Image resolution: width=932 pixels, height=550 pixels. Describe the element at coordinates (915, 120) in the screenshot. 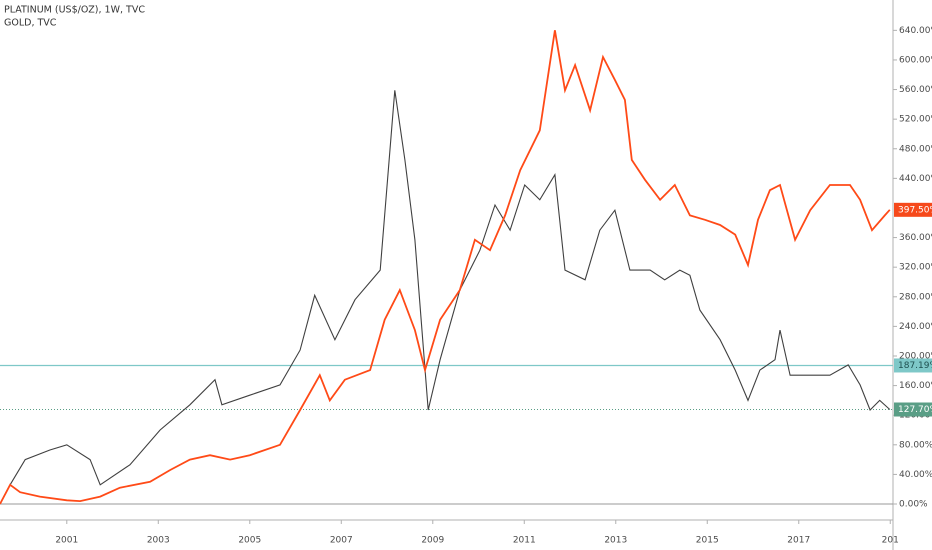

I see `y-tick-label: 520.00%` at that location.